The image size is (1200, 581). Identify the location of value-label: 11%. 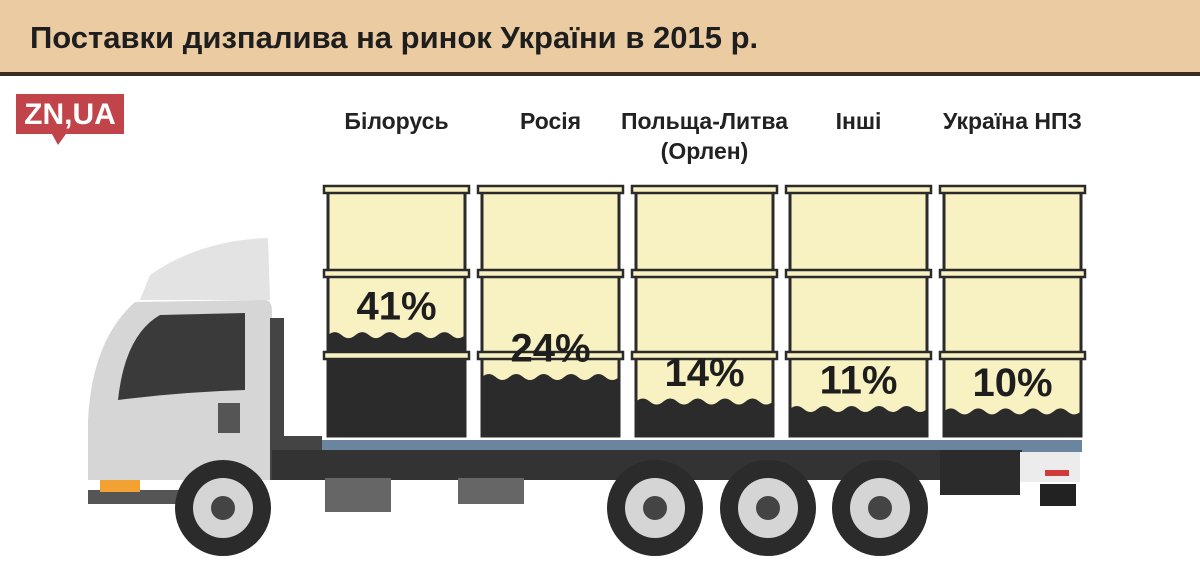
(859, 381).